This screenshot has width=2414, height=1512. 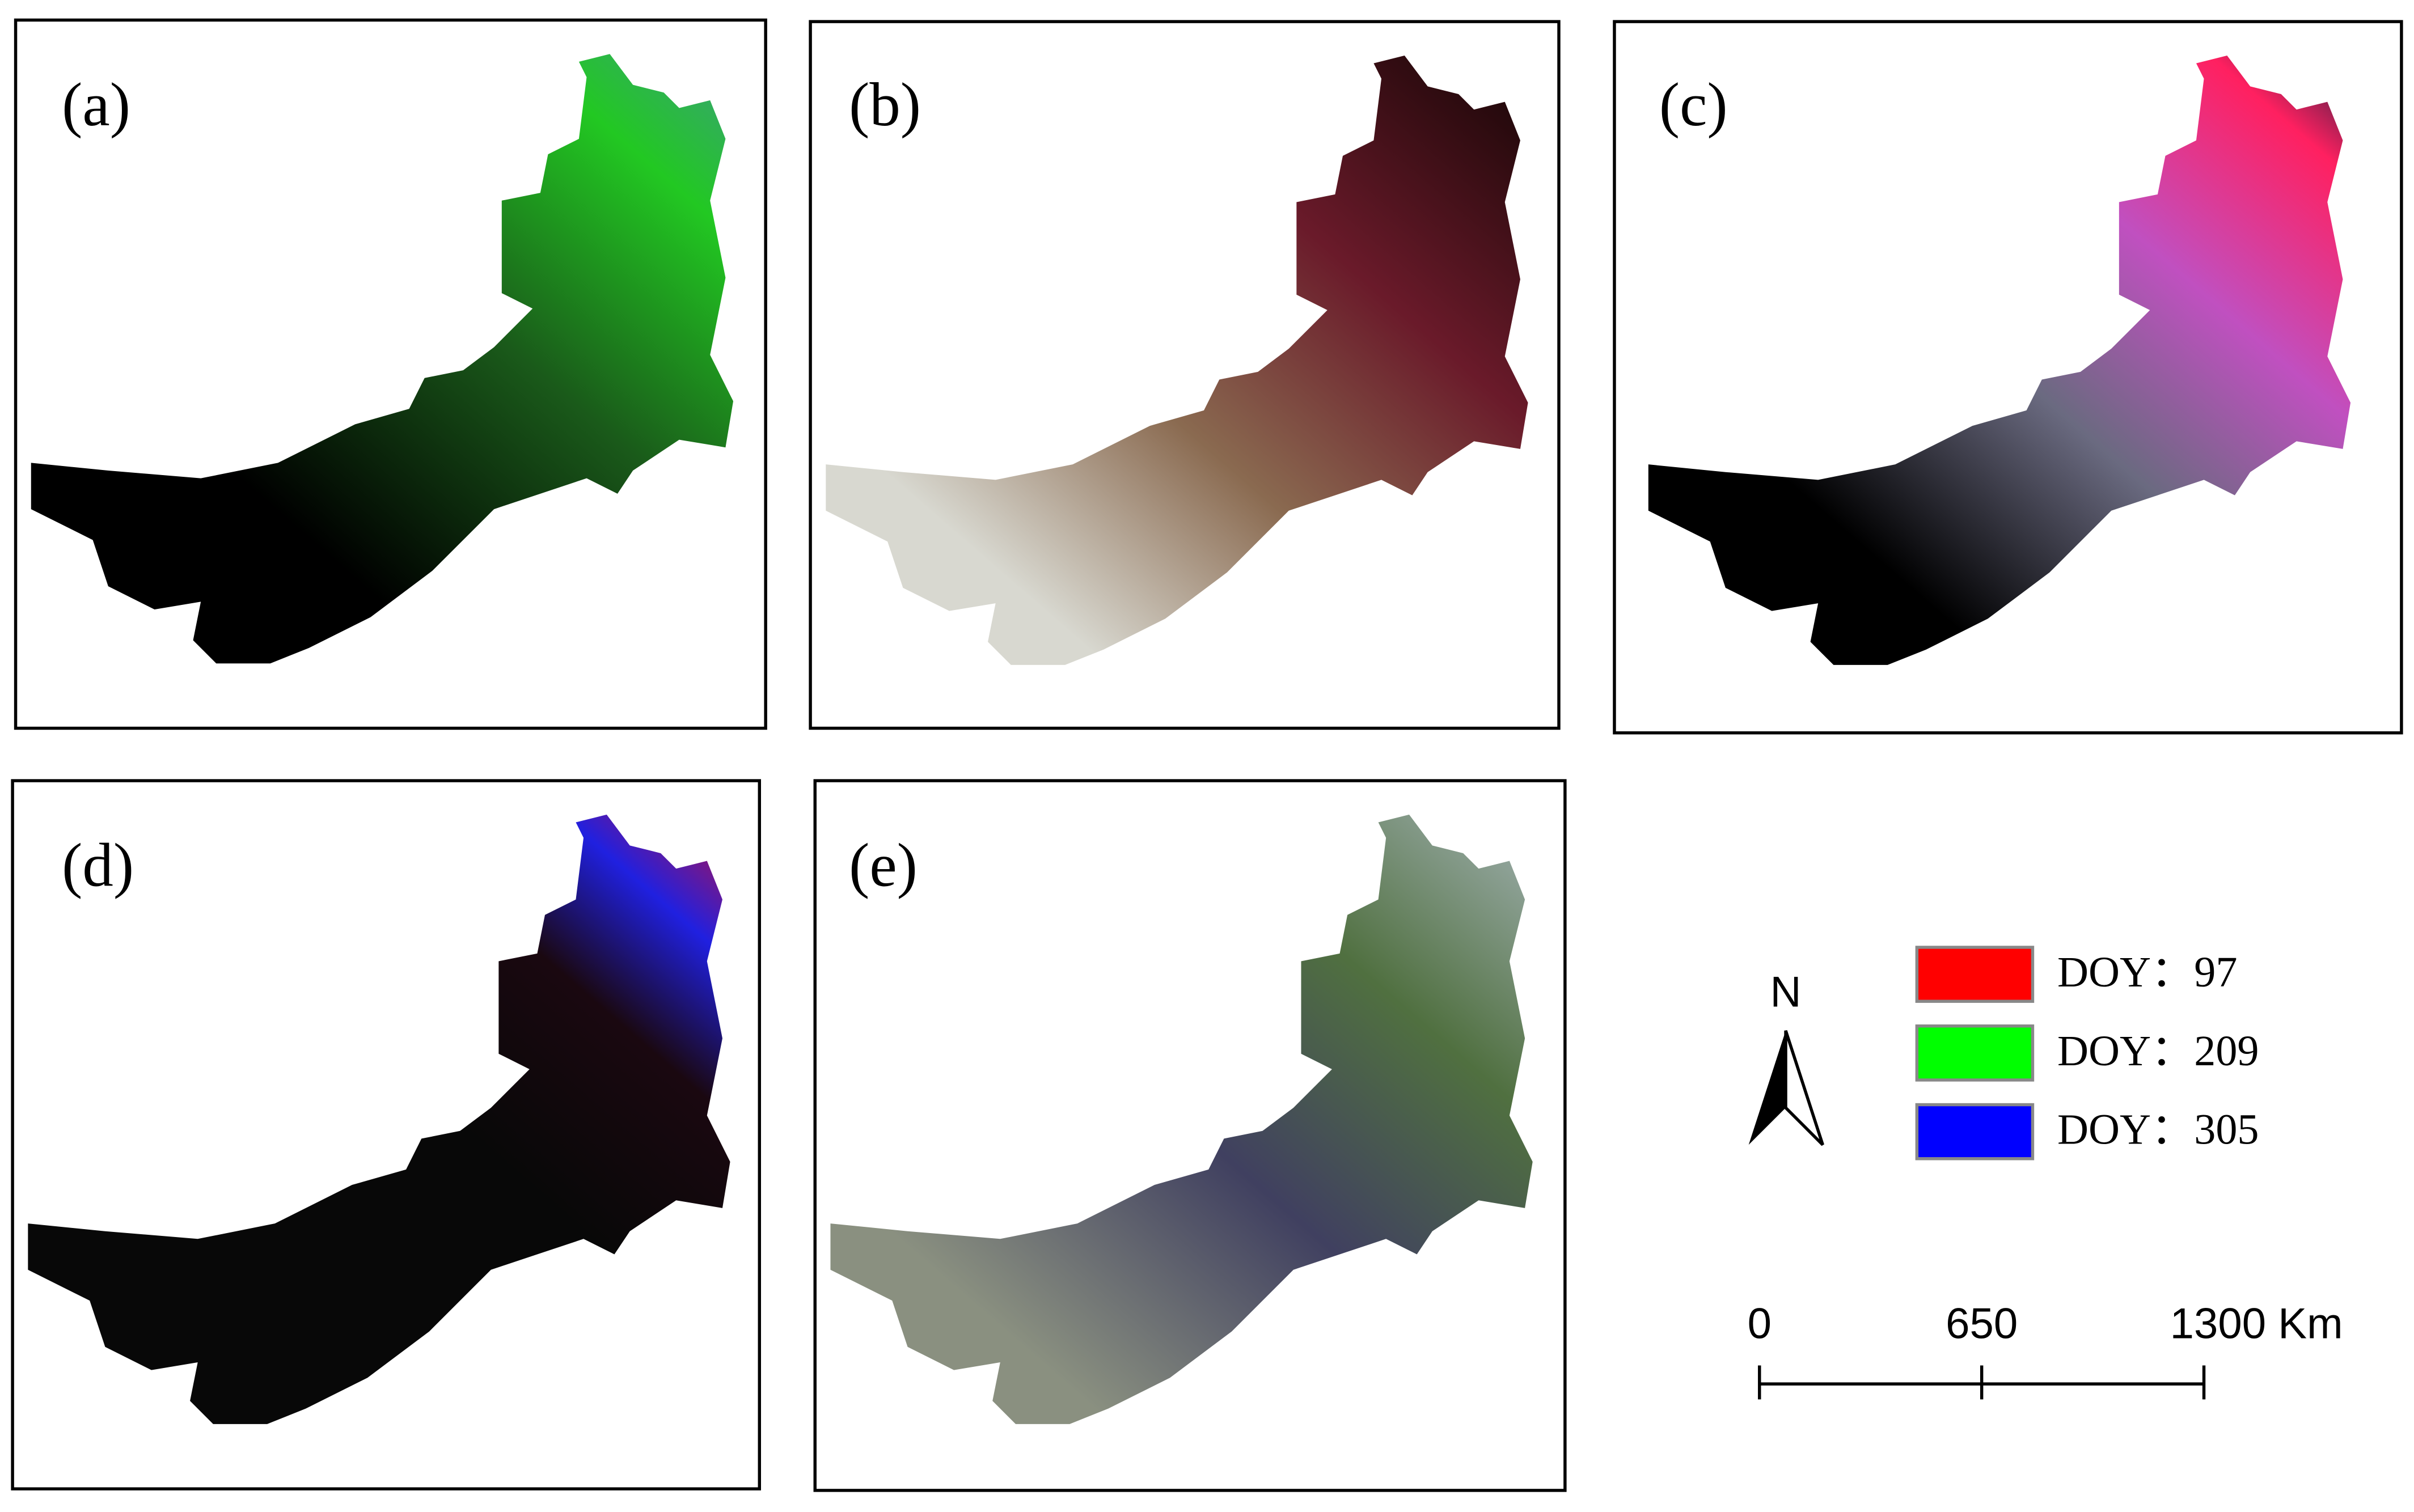 What do you see at coordinates (98, 865) in the screenshot?
I see `panel-label: (d)` at bounding box center [98, 865].